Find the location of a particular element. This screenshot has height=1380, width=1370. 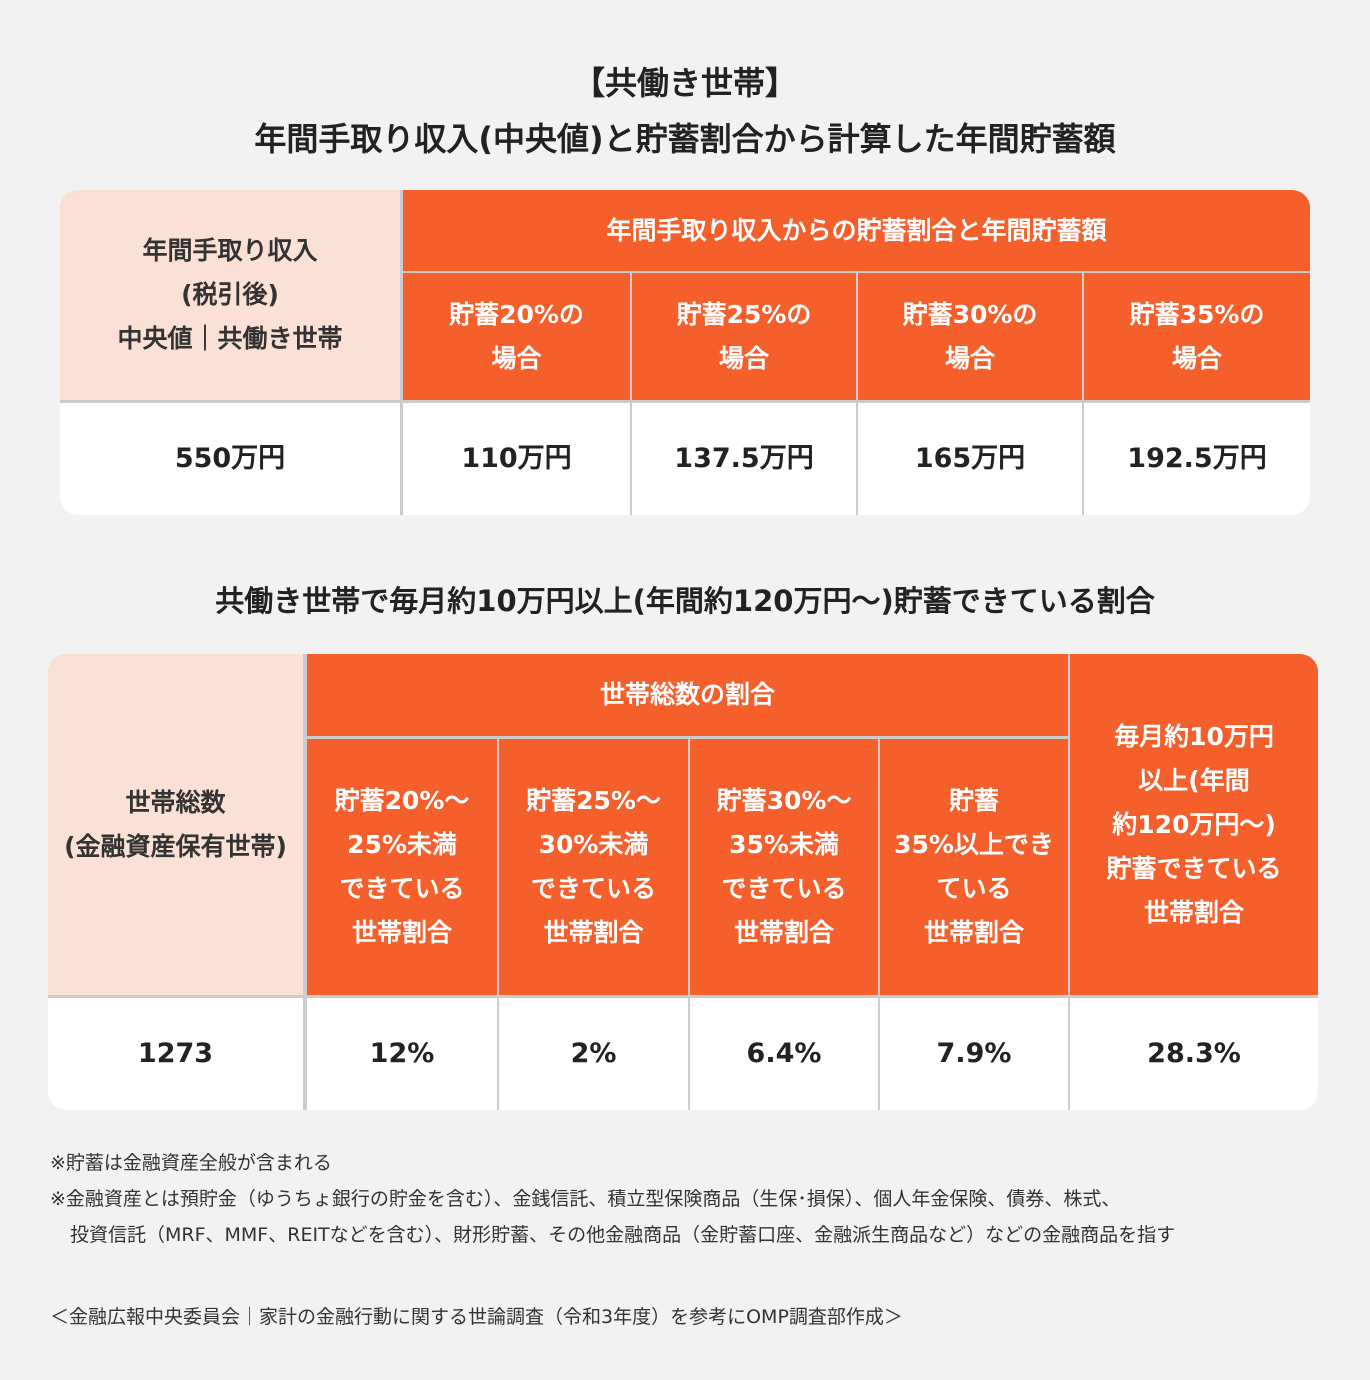

text: 137.5万円 is located at coordinates (744, 458).